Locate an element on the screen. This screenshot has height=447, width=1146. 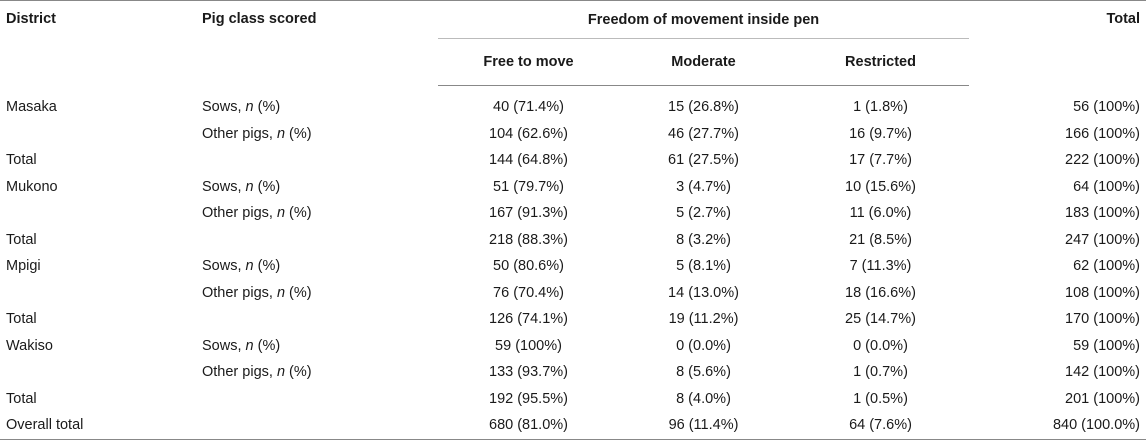
cell-total: 222 (100%) is located at coordinates (1102, 160).